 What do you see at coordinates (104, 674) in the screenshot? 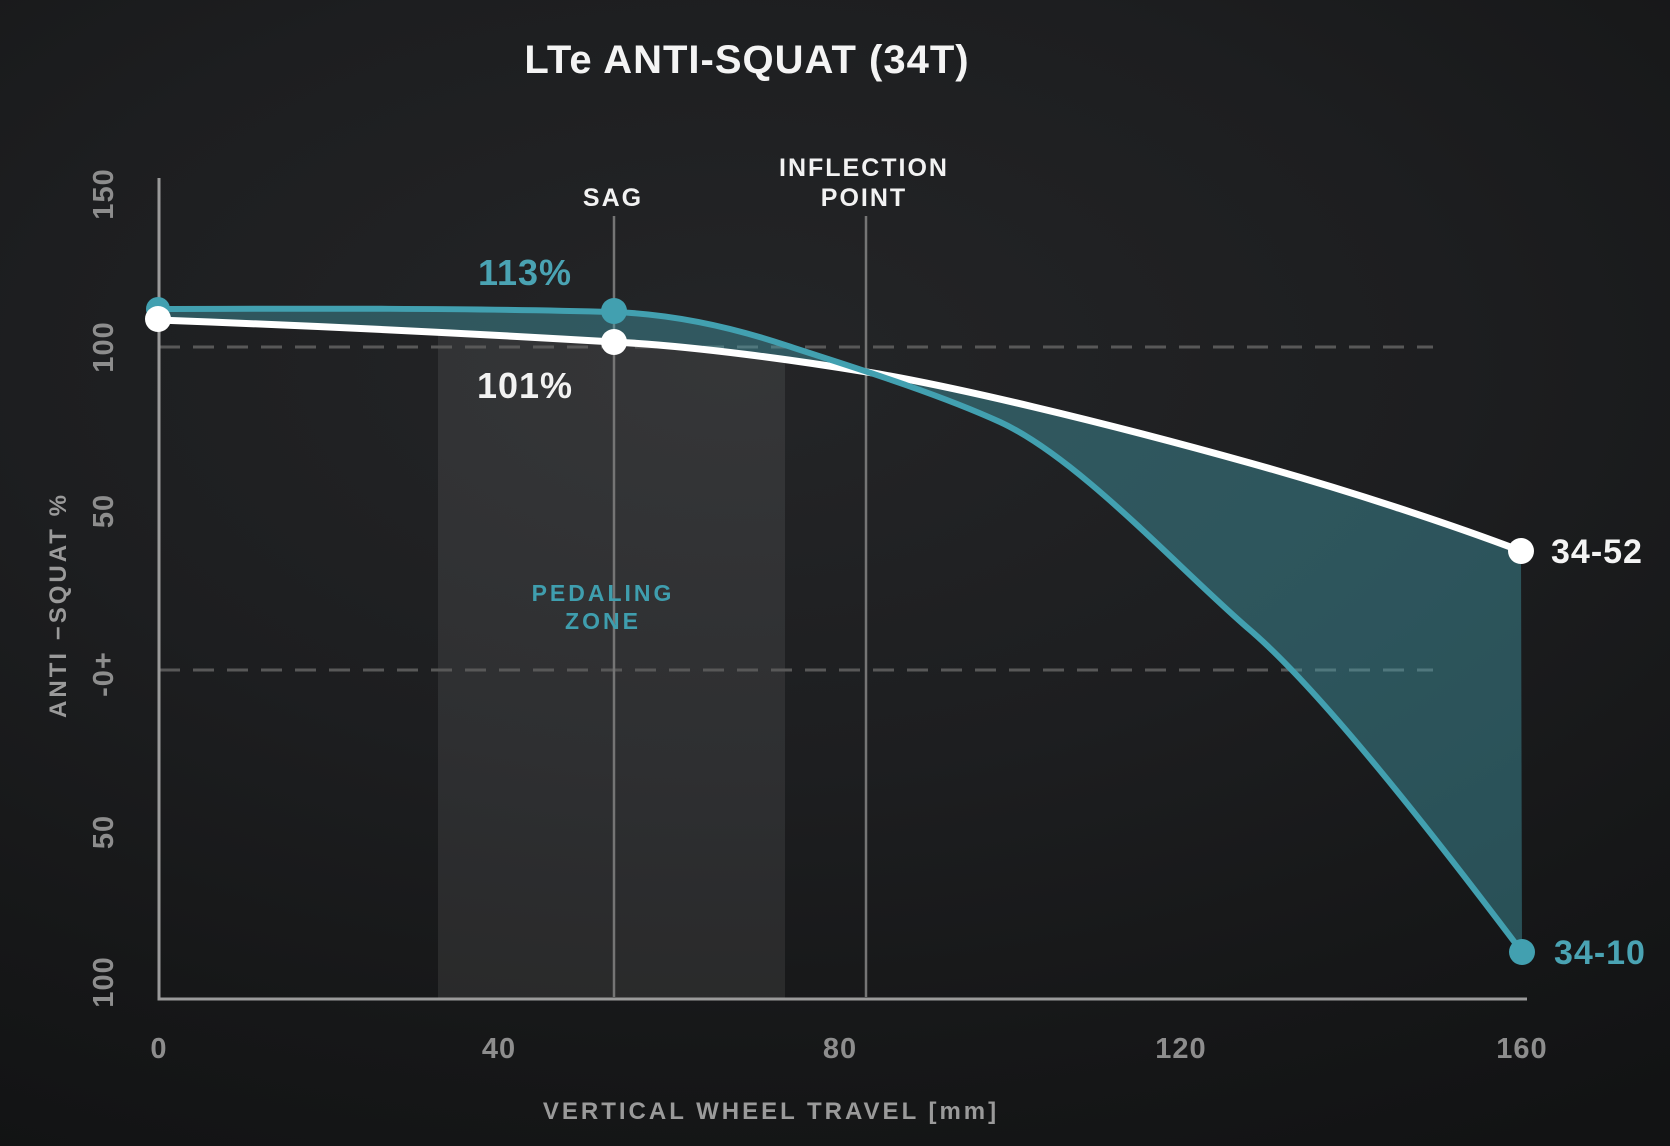
I see `y-tick-zero: -0+` at bounding box center [104, 674].